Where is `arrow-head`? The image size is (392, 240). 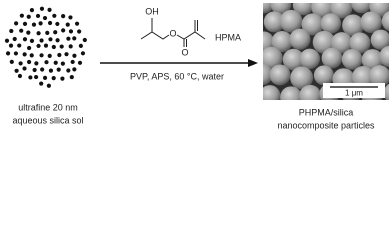 arrow-head is located at coordinates (253, 63).